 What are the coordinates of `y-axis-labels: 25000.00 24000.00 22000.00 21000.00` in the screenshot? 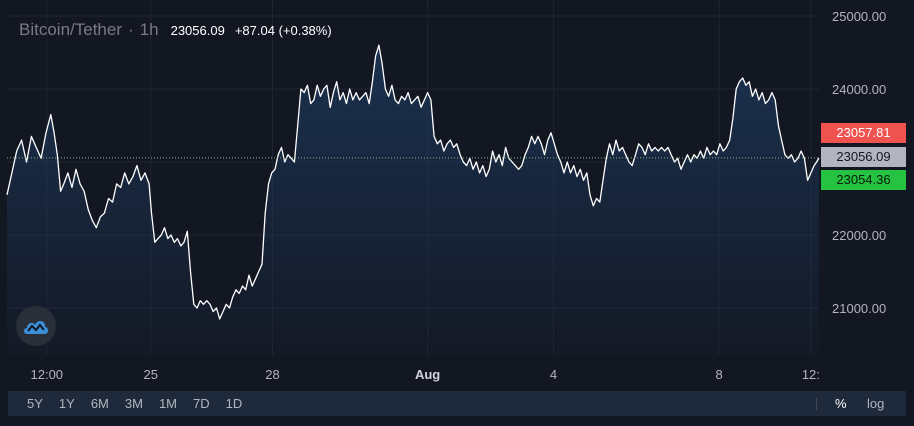 It's located at (859, 162).